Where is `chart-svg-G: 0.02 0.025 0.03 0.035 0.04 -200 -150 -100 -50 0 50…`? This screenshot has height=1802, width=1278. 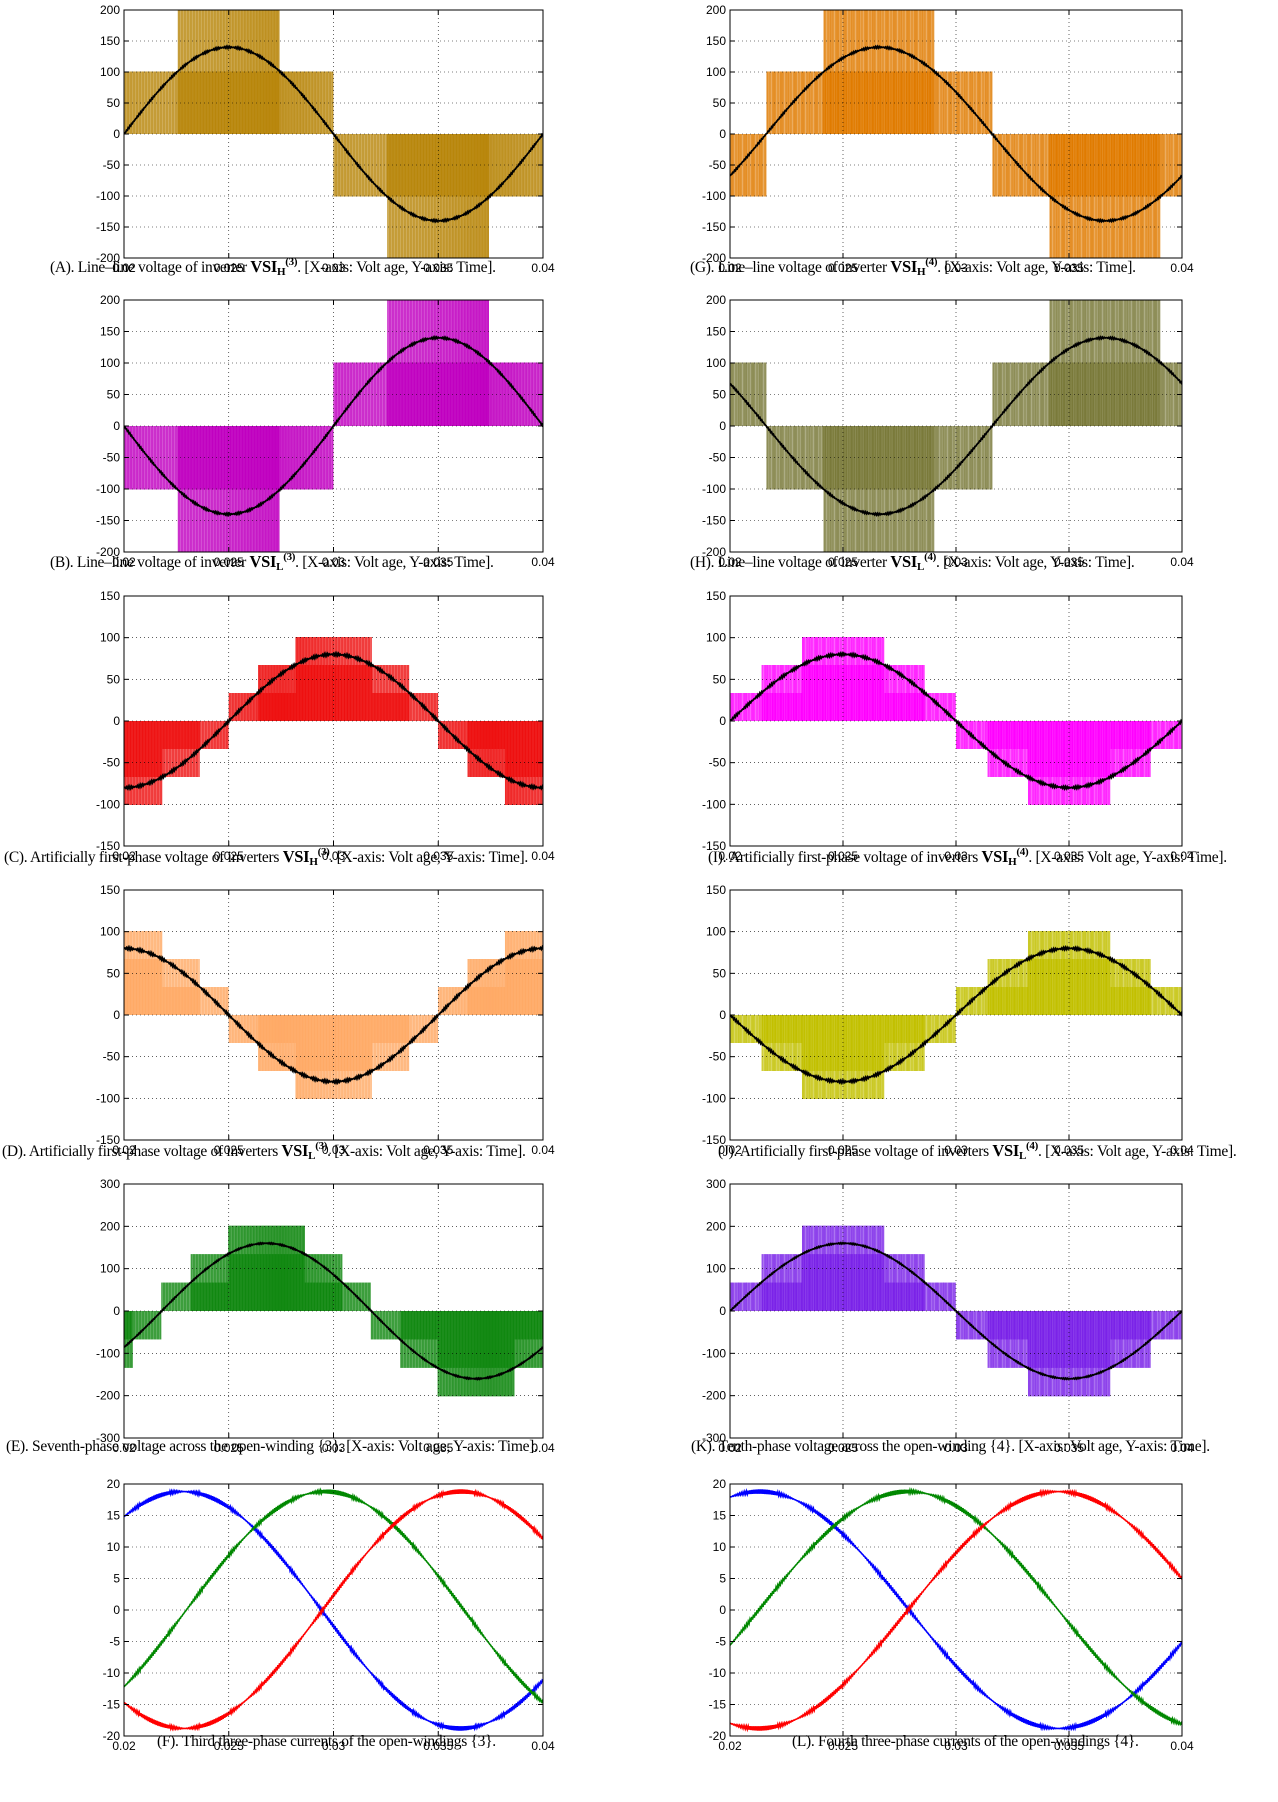 chart-svg-G: 0.02 0.025 0.03 0.035 0.04 -200 -150 -100 -50 0 50… is located at coordinates (948, 139).